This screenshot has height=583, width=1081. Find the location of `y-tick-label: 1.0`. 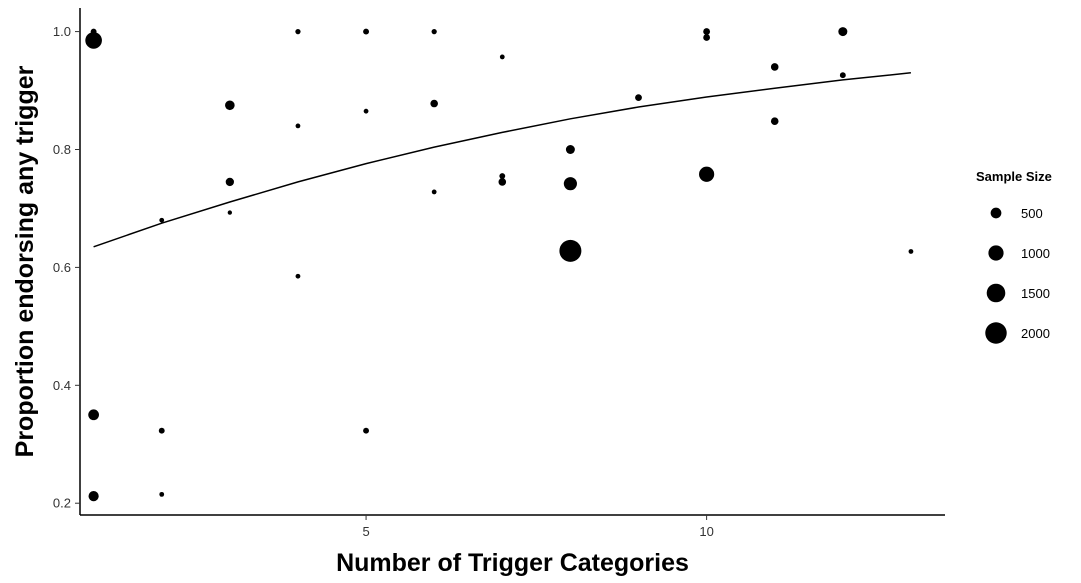

y-tick-label: 1.0 is located at coordinates (62, 31).